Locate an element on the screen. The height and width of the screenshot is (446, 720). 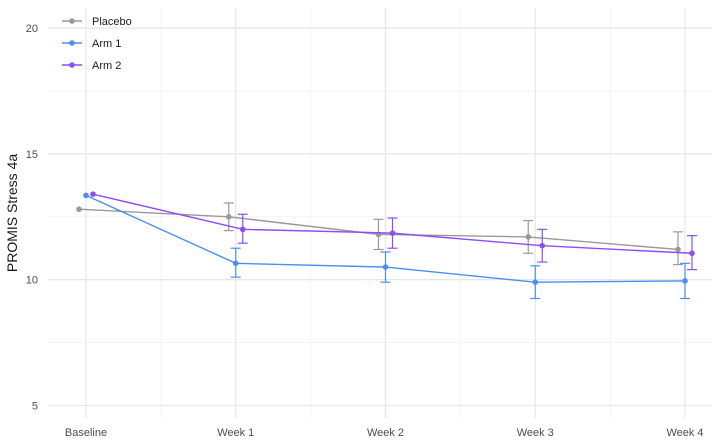
x-tick-label: Week 2 is located at coordinates (385, 433).